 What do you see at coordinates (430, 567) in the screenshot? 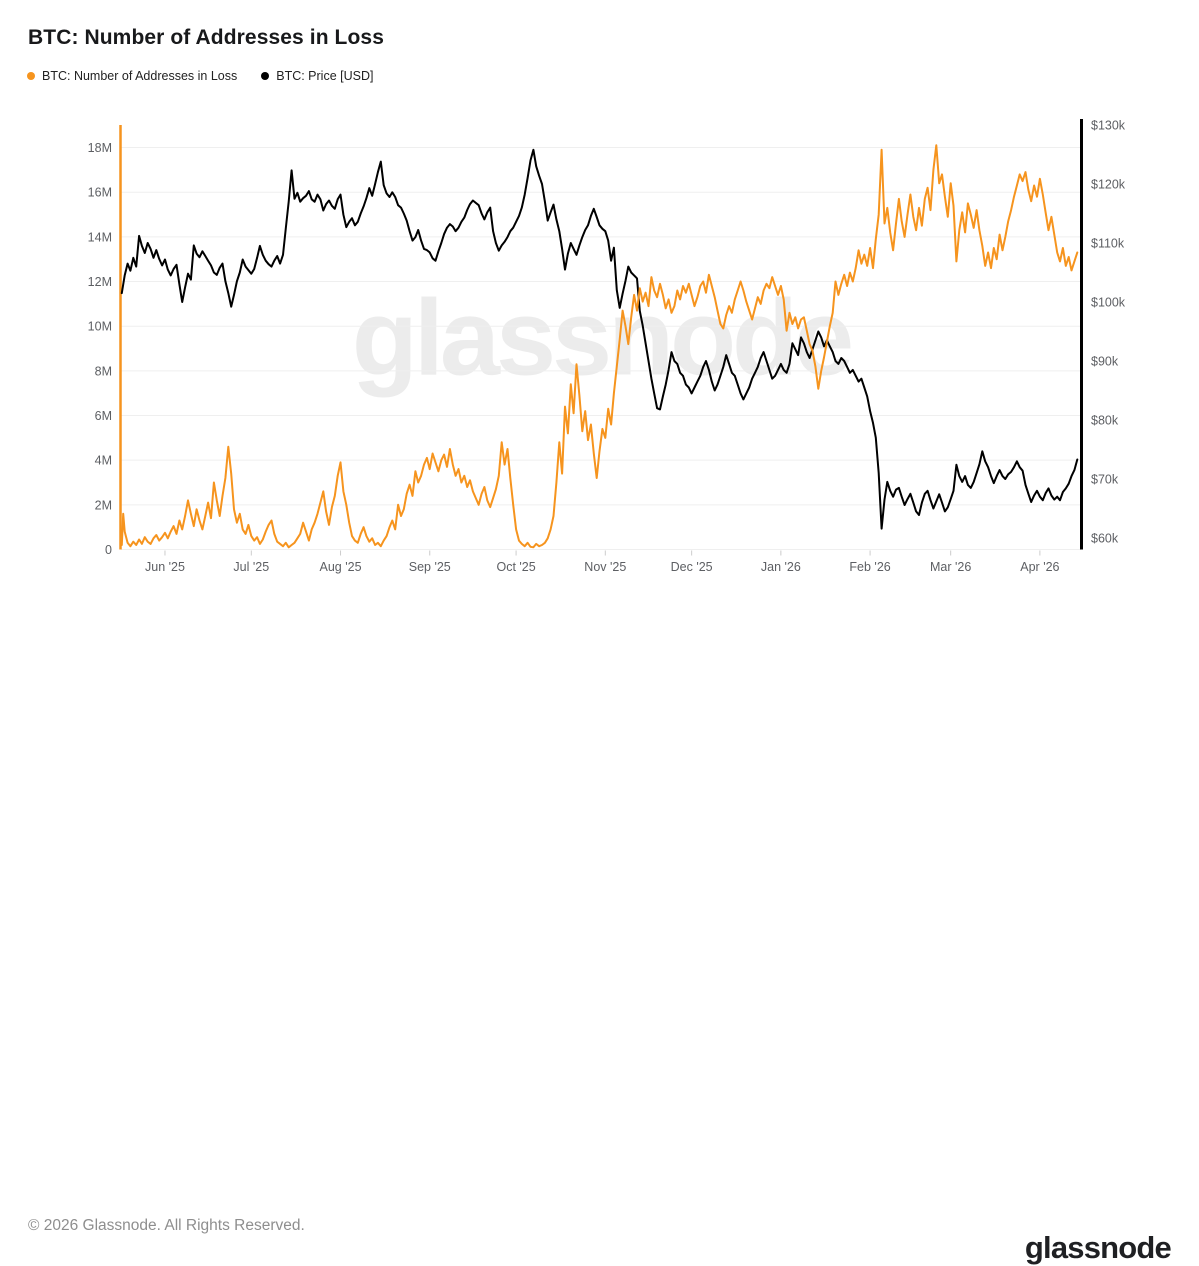
I see `x-axis-label: Sep '25` at bounding box center [430, 567].